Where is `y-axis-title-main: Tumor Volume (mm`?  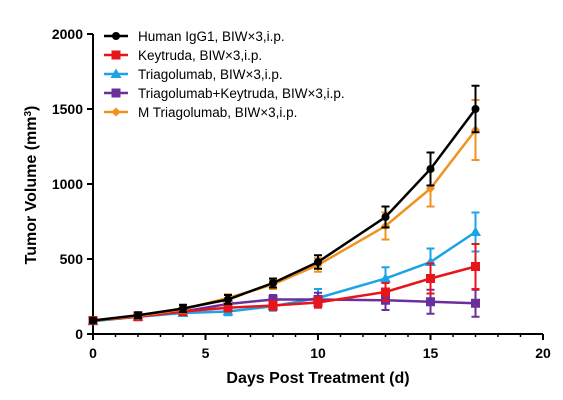 y-axis-title-main: Tumor Volume (mm is located at coordinates (31, 191).